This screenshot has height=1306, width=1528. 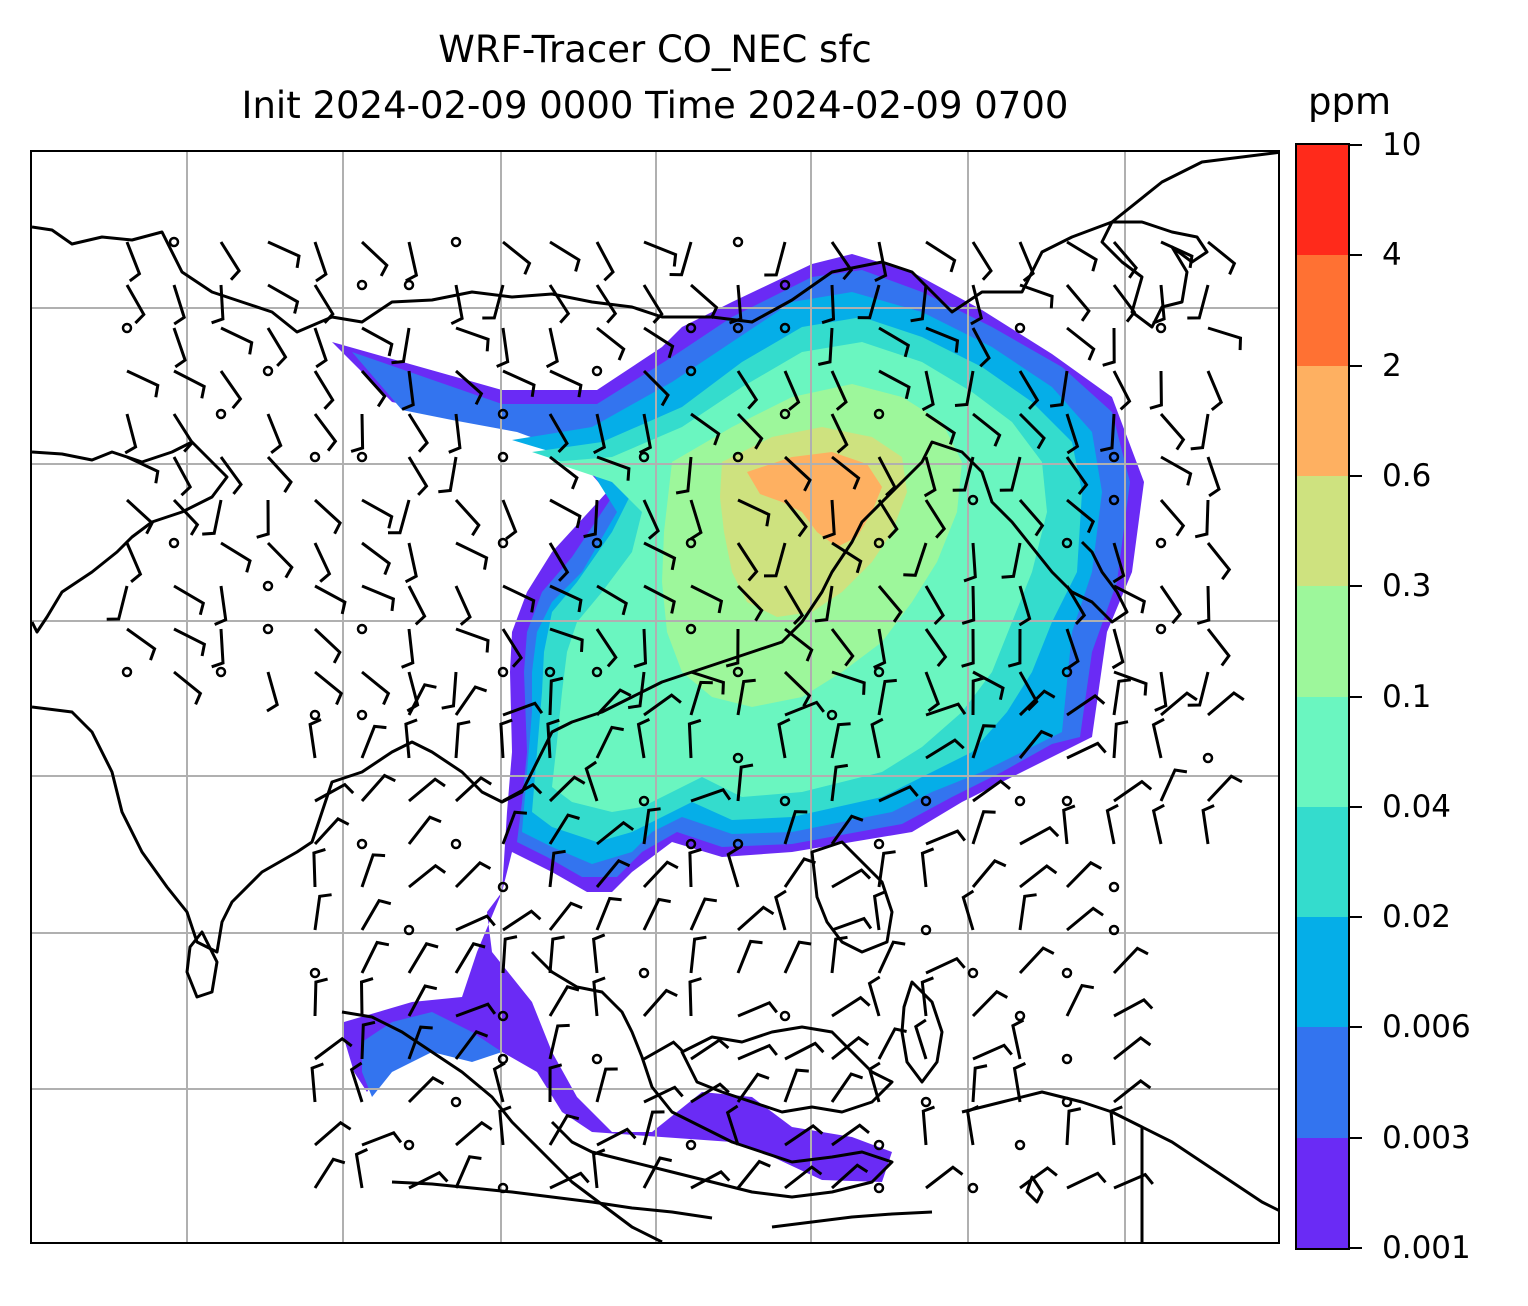 What do you see at coordinates (1392, 255) in the screenshot?
I see `colorbar-tick-label: 4` at bounding box center [1392, 255].